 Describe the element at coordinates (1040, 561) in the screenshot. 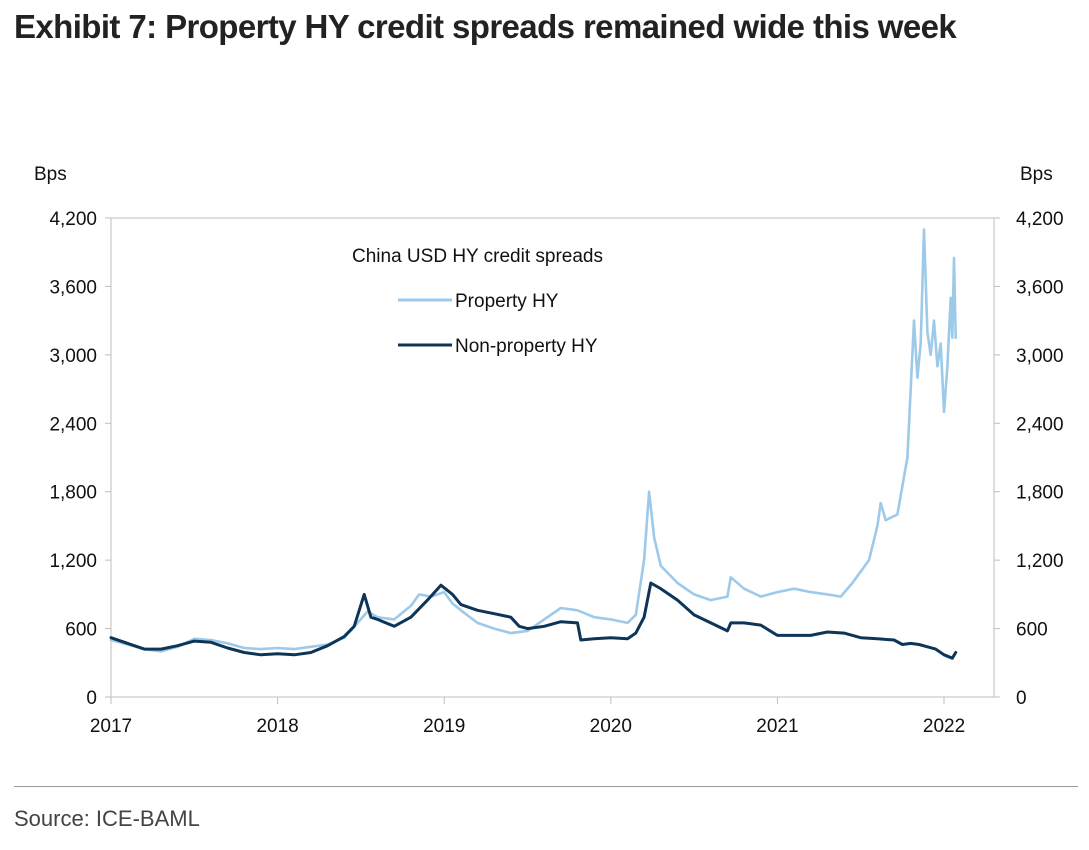

I see `y-tick-label-right: 1,200` at that location.